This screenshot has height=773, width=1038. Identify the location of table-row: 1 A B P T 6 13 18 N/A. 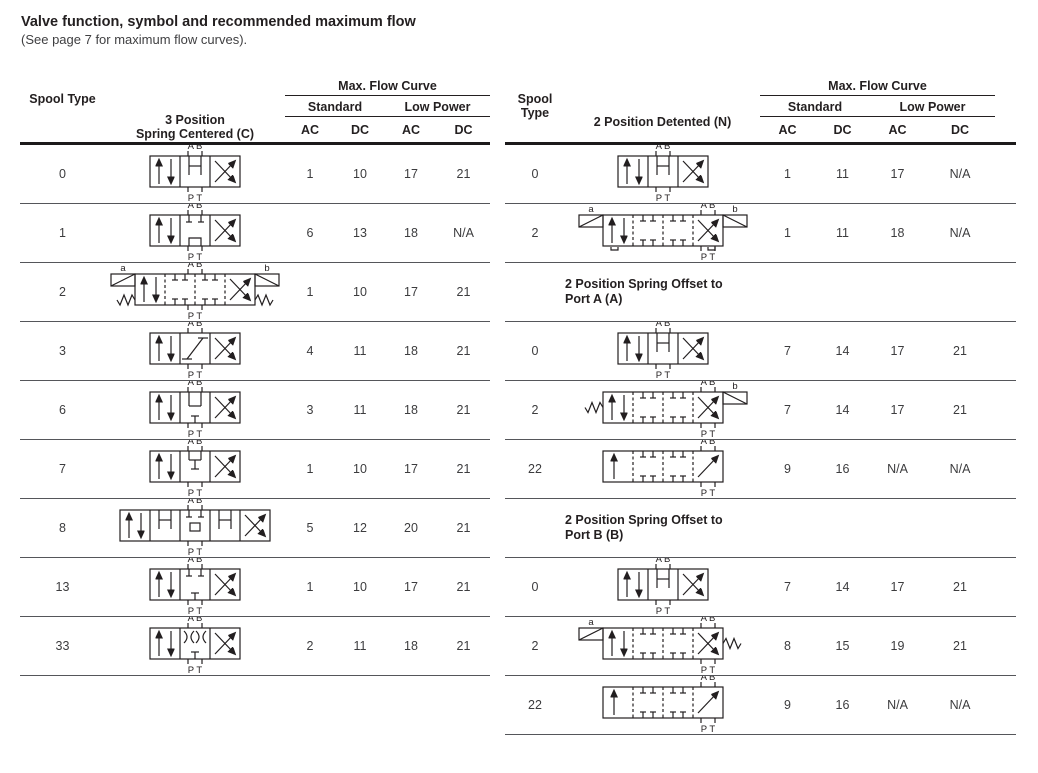
(255, 232).